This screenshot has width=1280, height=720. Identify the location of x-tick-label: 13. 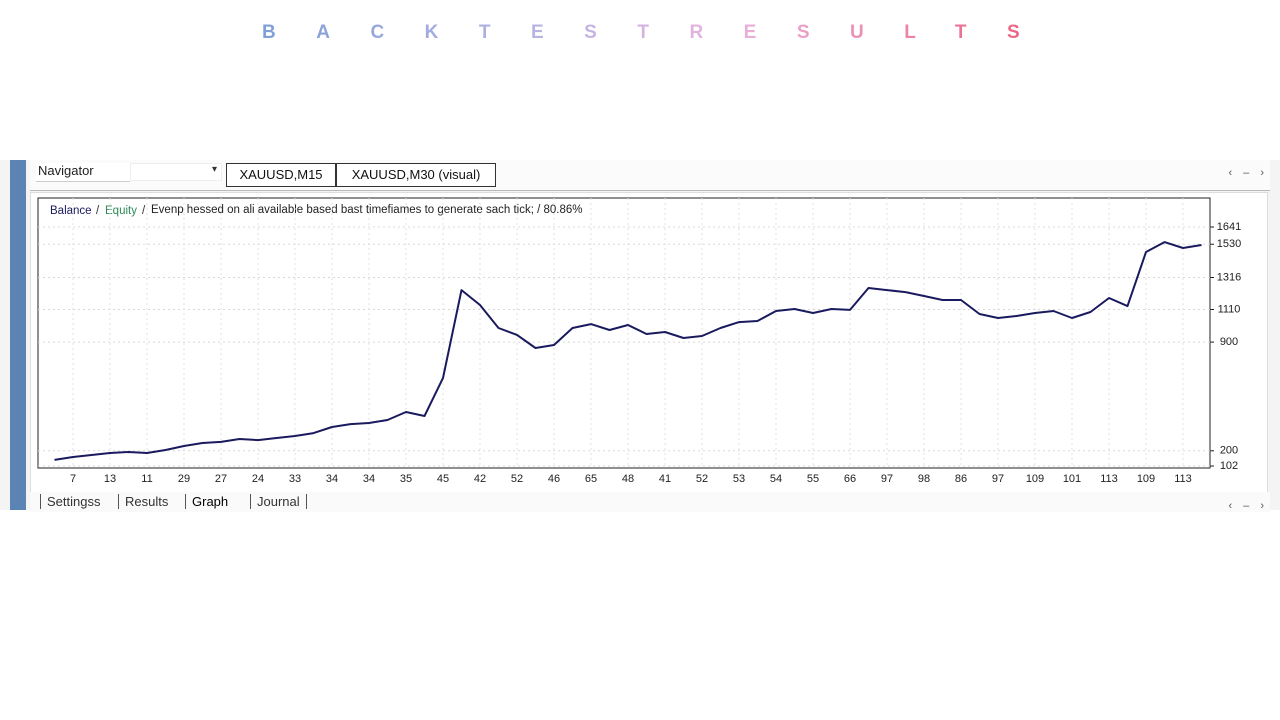
(110, 479).